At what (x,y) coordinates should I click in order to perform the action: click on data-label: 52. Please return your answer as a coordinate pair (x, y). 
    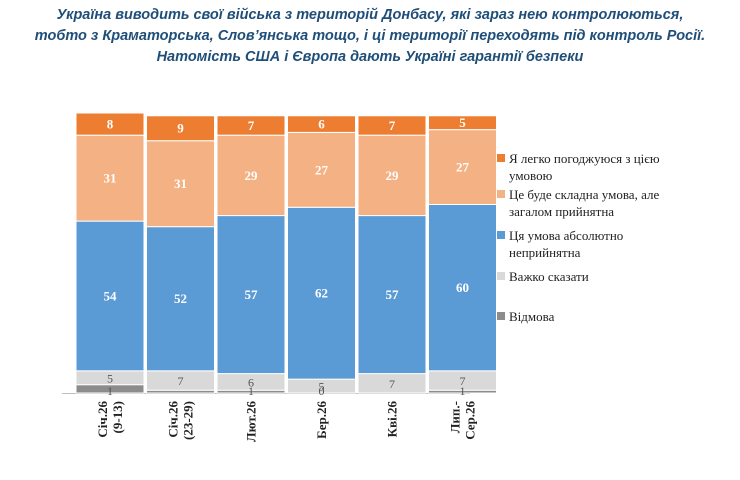
    Looking at the image, I should click on (180, 298).